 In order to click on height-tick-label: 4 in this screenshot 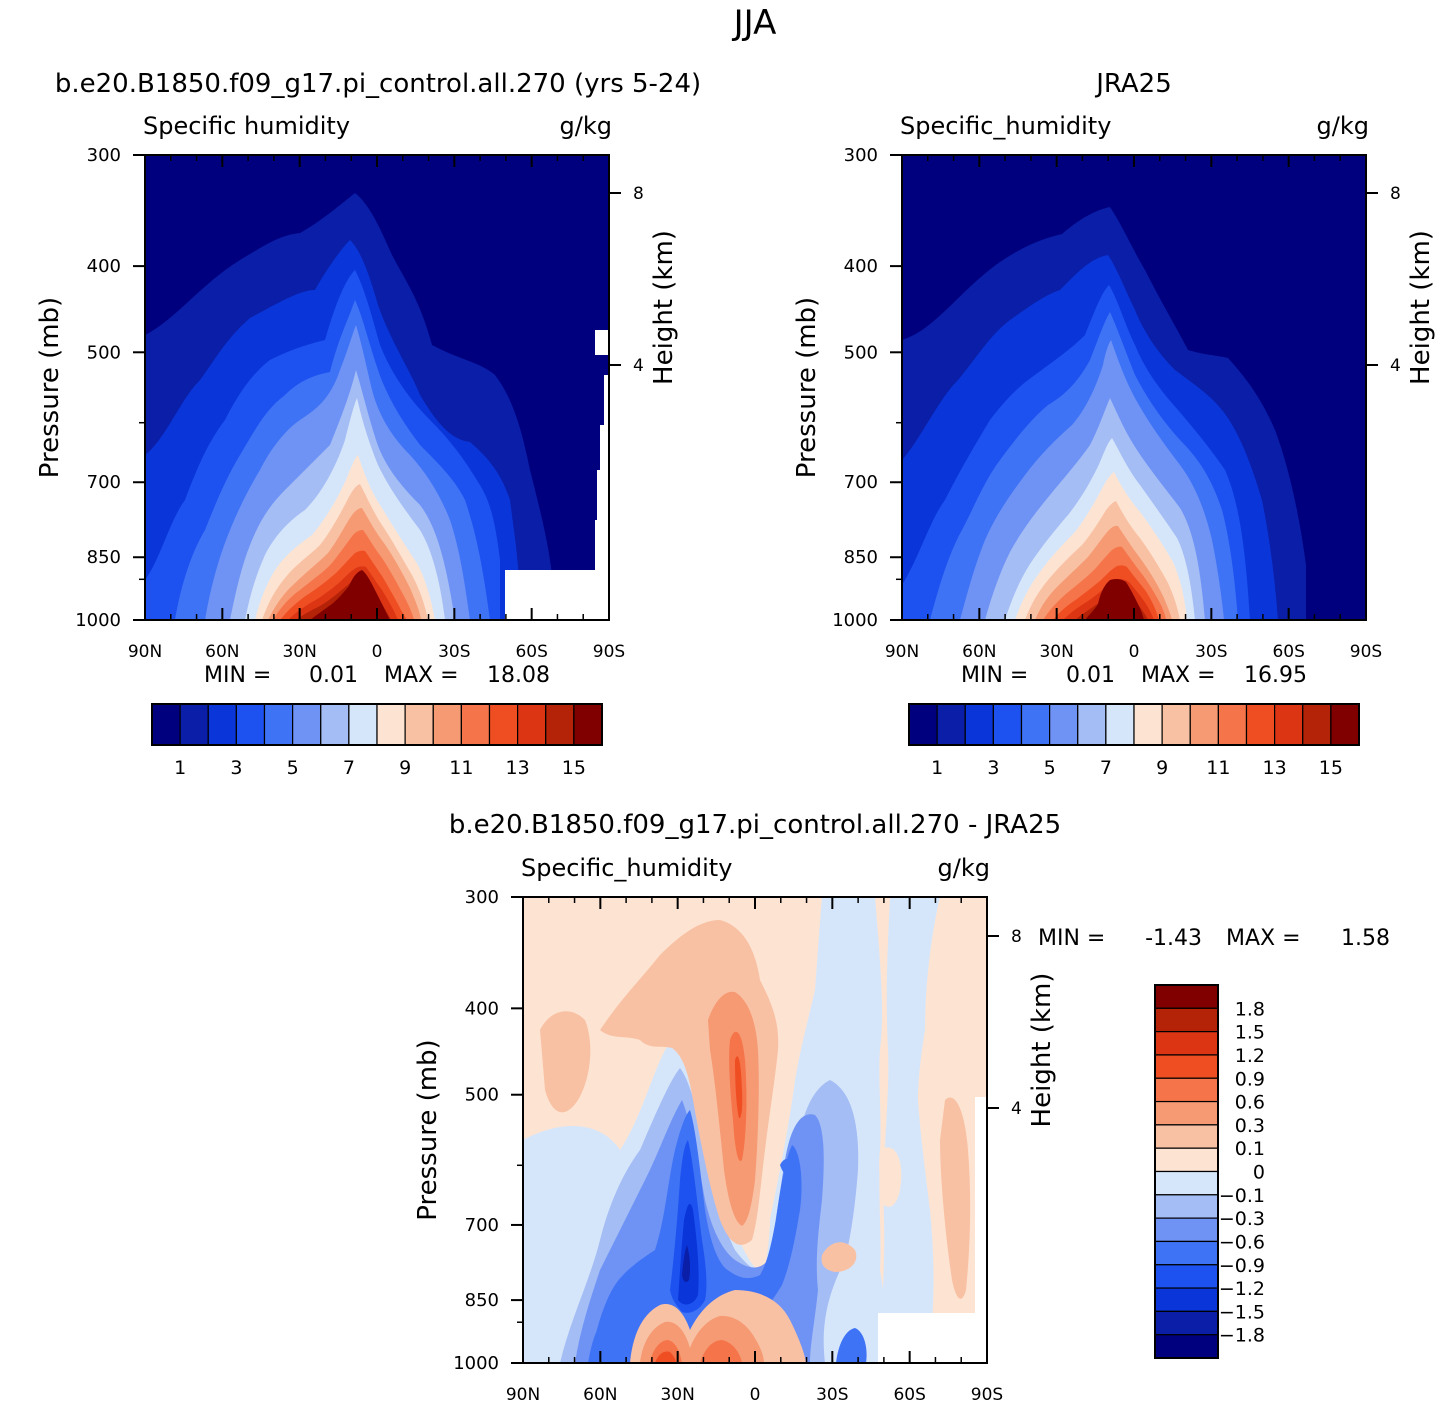, I will do `click(1016, 1109)`.